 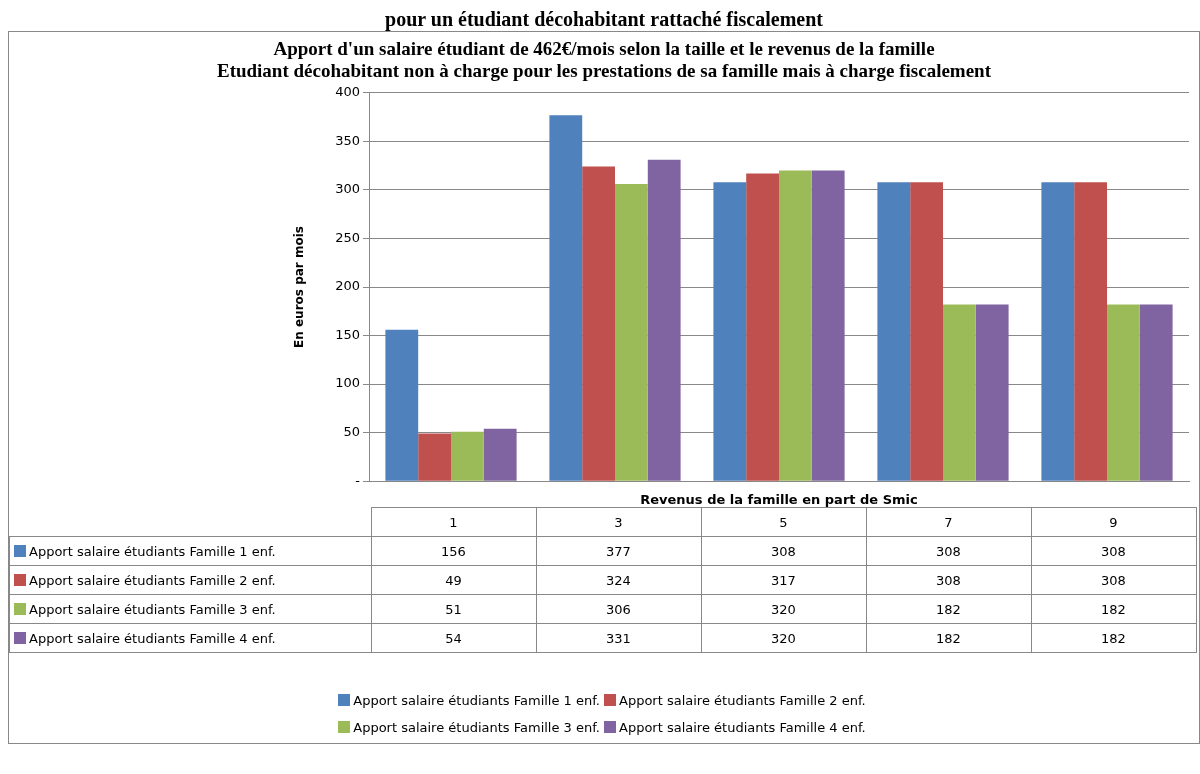 I want to click on legend-label: Apport salaire étudiants Famille 3 enf., so click(x=152, y=609).